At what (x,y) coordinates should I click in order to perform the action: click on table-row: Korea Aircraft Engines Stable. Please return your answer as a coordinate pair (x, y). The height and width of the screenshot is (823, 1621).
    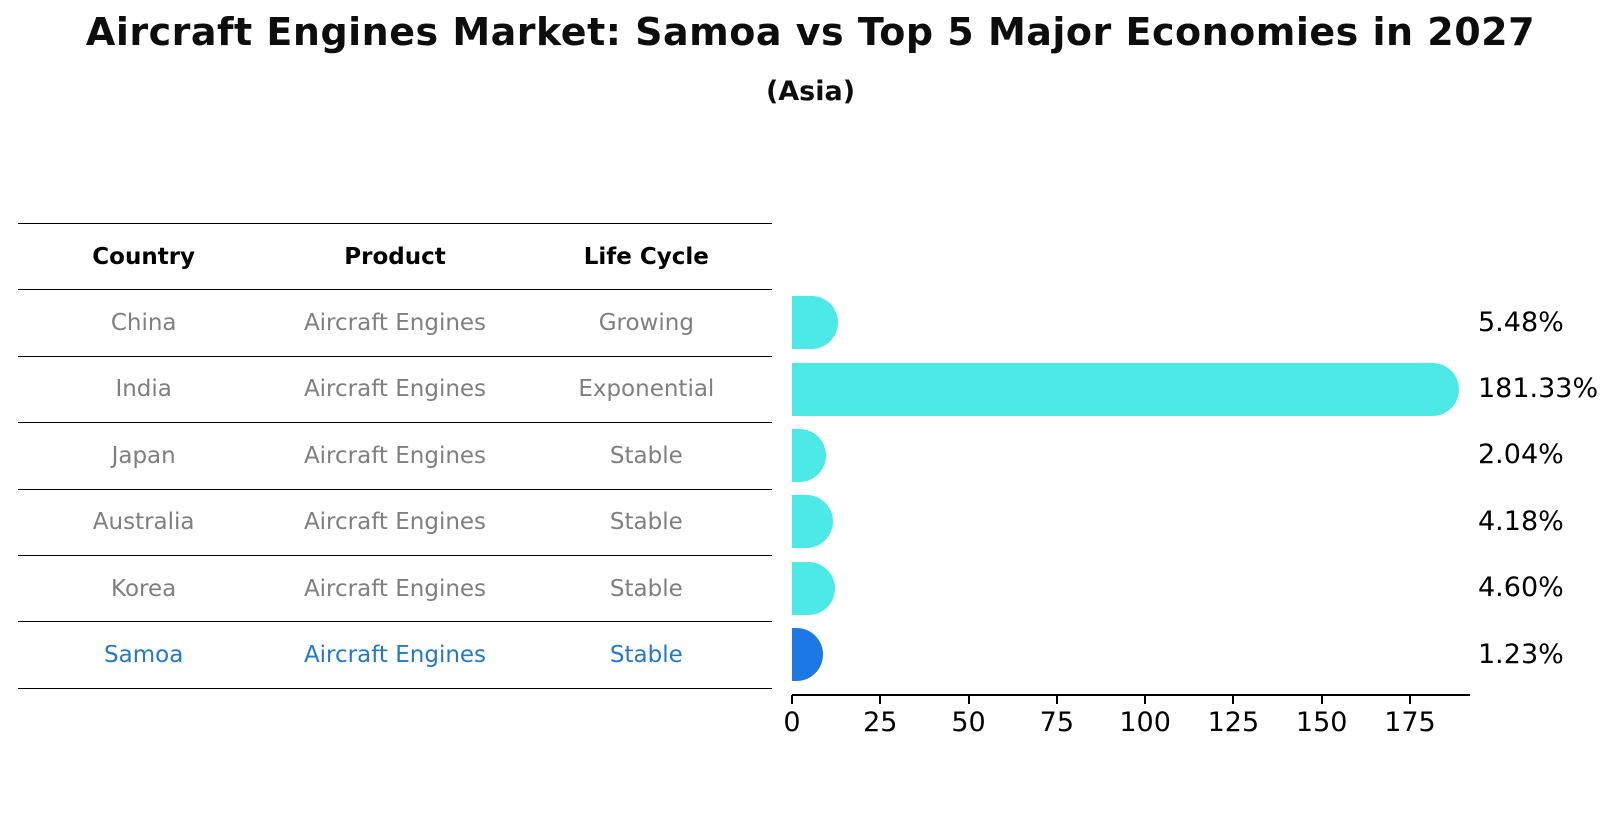
    Looking at the image, I should click on (395, 589).